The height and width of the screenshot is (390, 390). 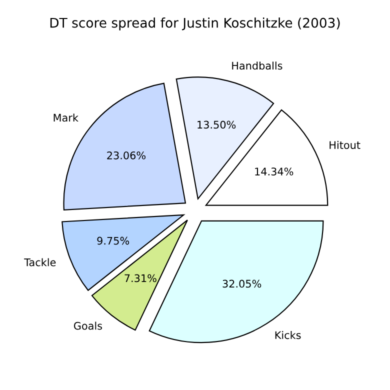 I want to click on slice-label: Handballs, so click(x=257, y=66).